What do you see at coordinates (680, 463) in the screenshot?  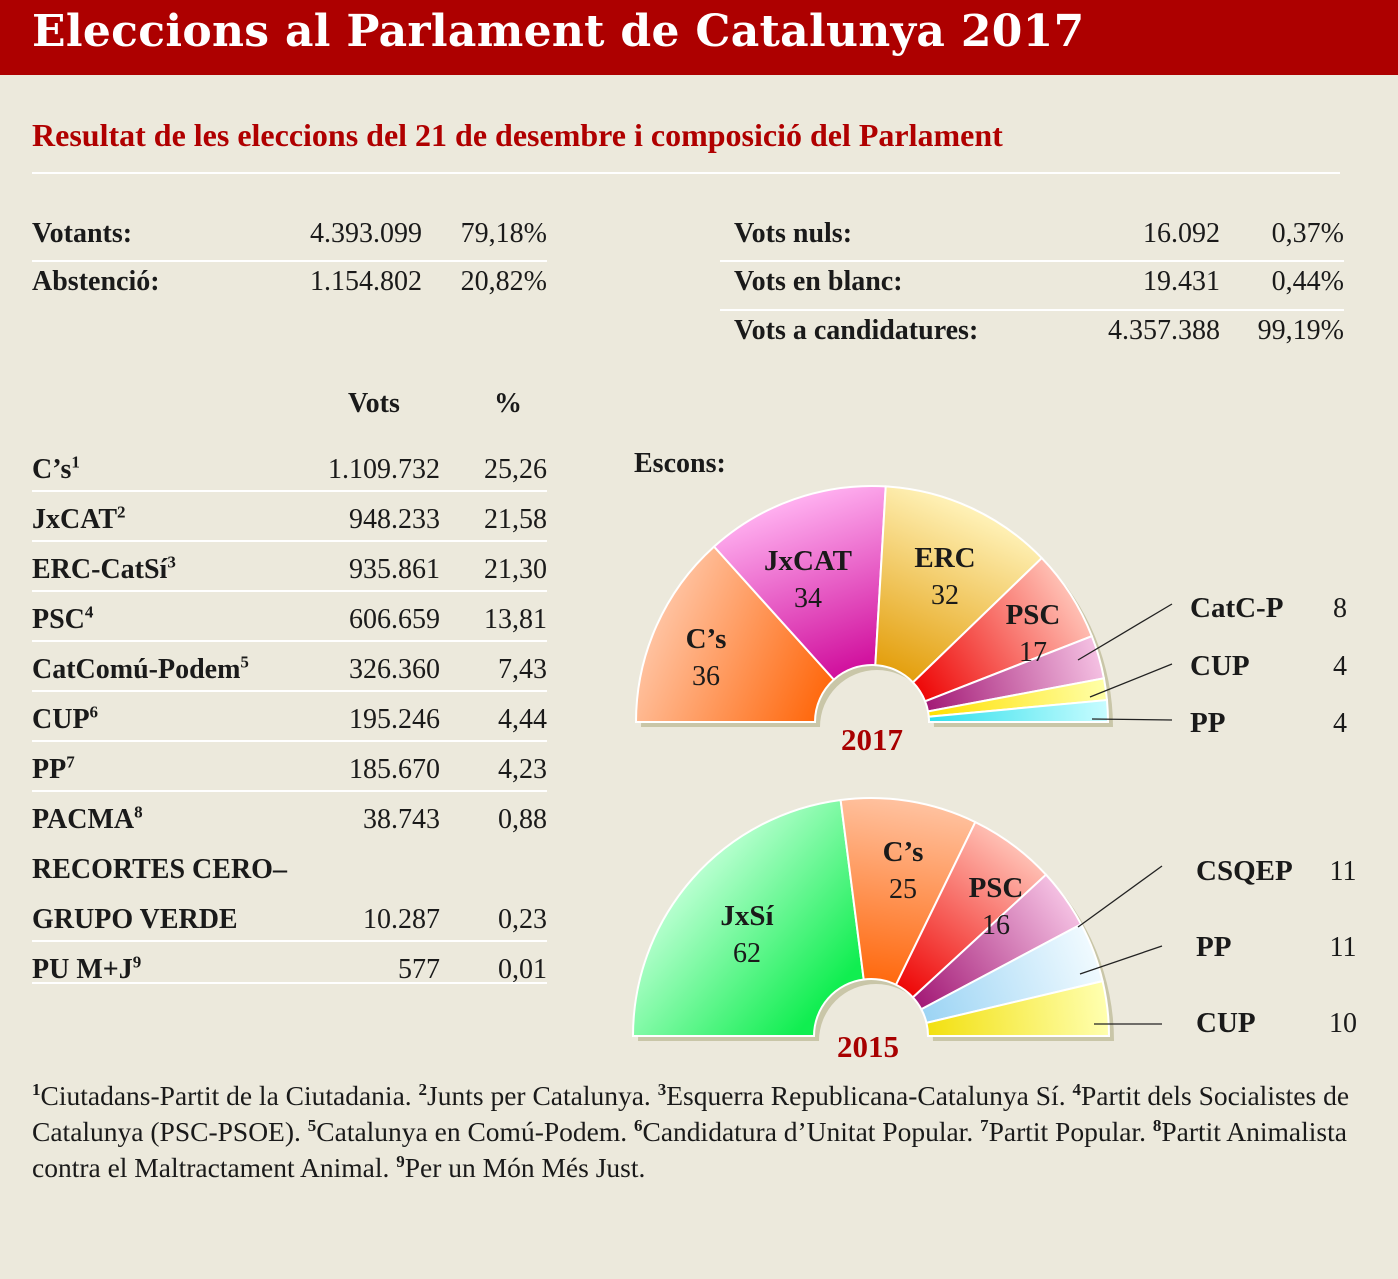 I see `seats-label: Escons:` at bounding box center [680, 463].